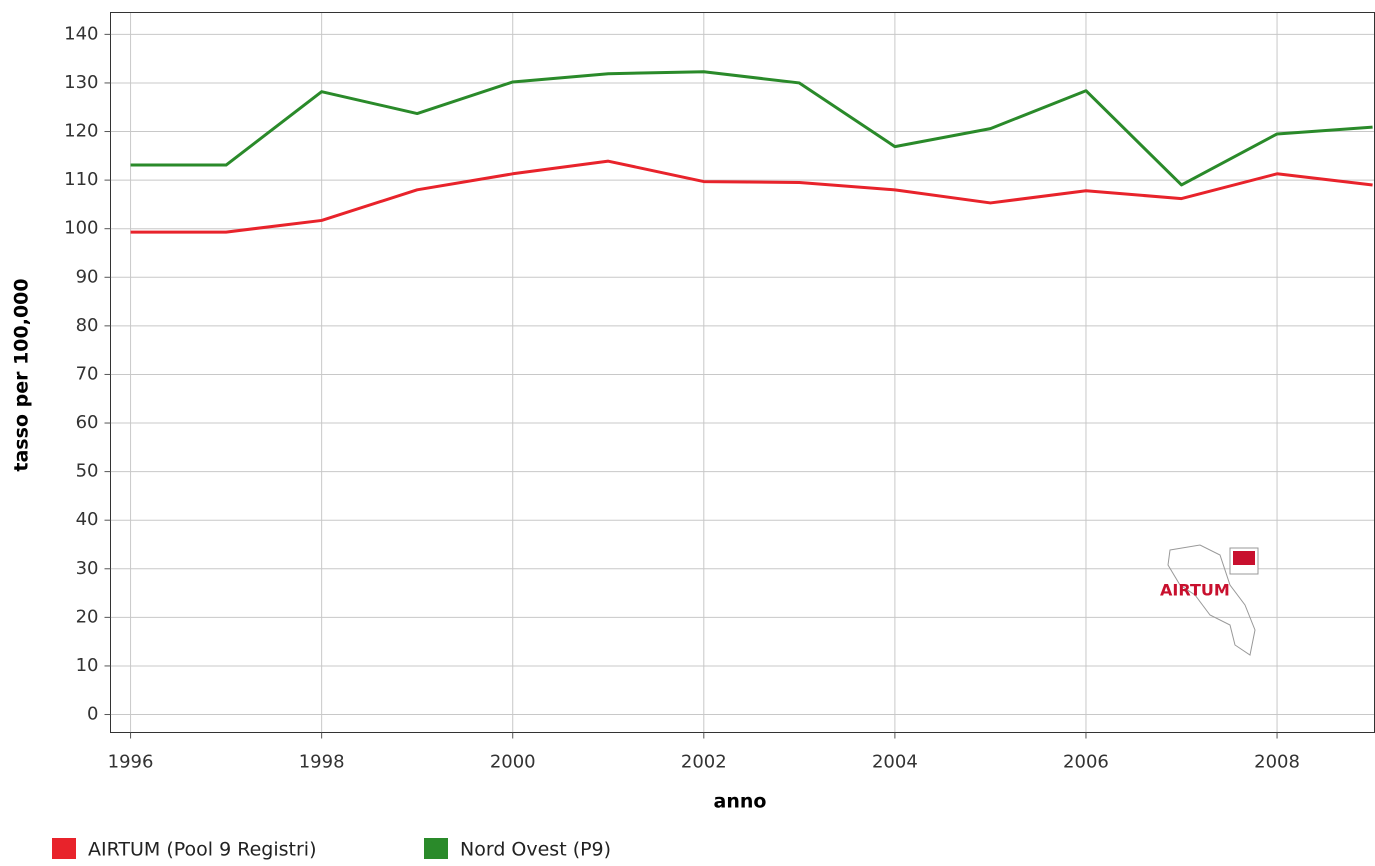 Image resolution: width=1375 pixels, height=866 pixels. Describe the element at coordinates (87, 568) in the screenshot. I see `y-tick-label: 30` at that location.